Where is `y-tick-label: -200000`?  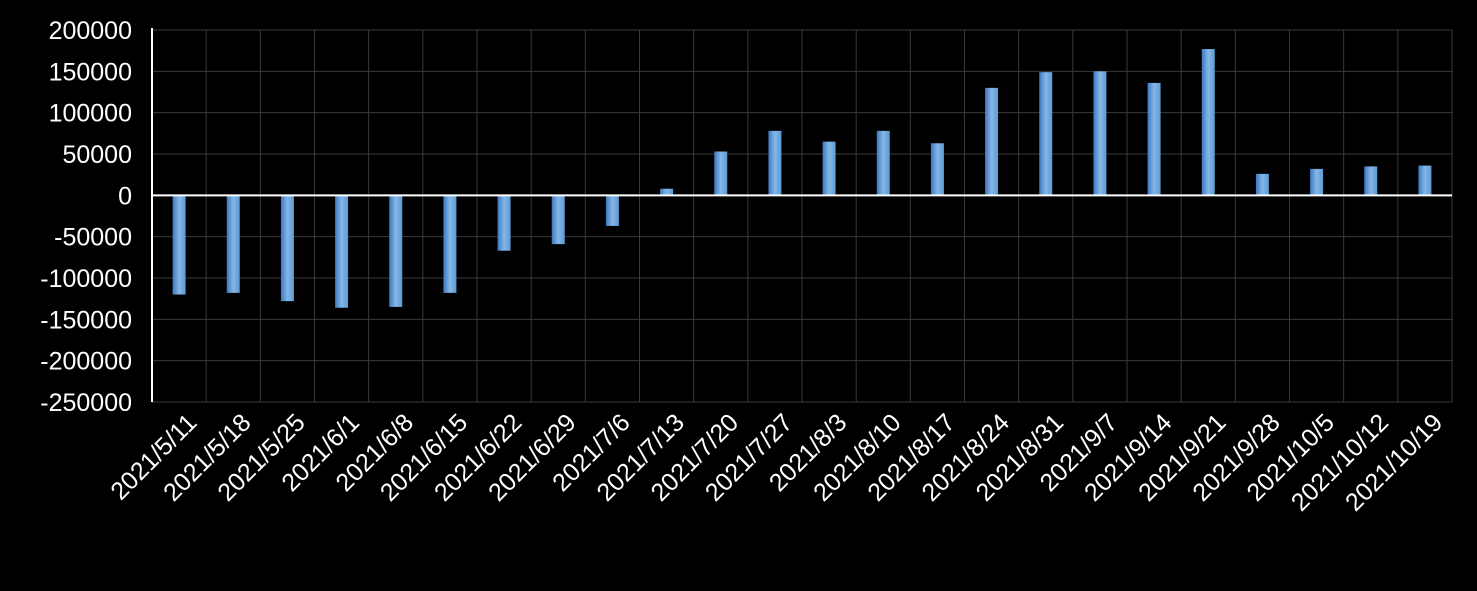 y-tick-label: -200000 is located at coordinates (86, 362).